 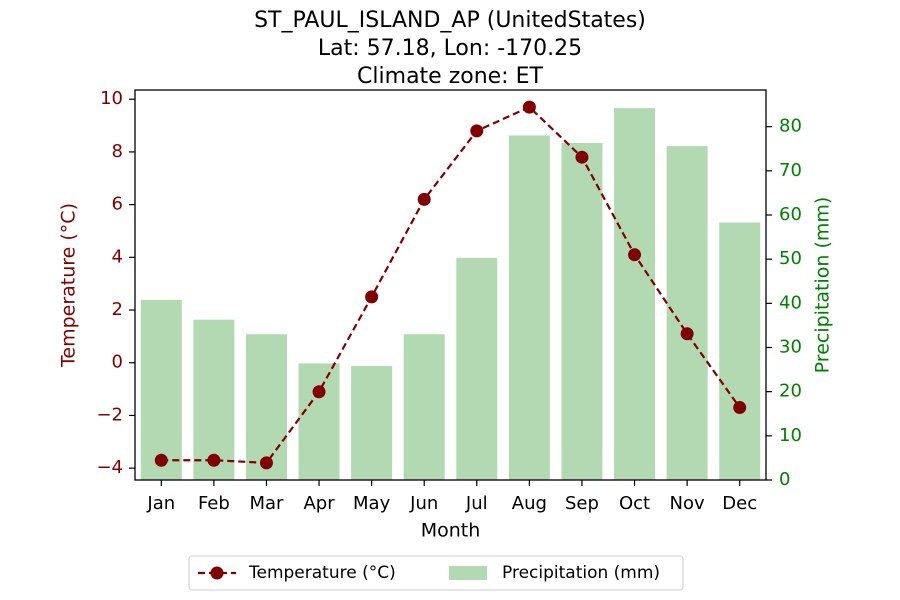 I want to click on left-y-tick-label: 0, so click(x=117, y=362).